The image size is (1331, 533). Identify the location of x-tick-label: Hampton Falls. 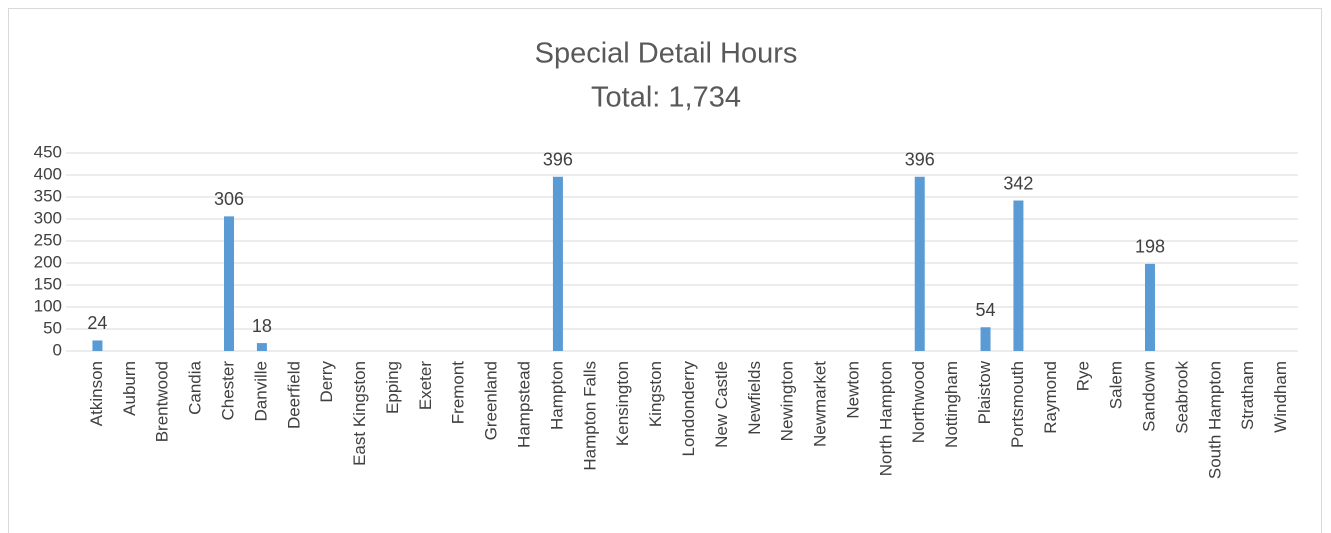
(589, 416).